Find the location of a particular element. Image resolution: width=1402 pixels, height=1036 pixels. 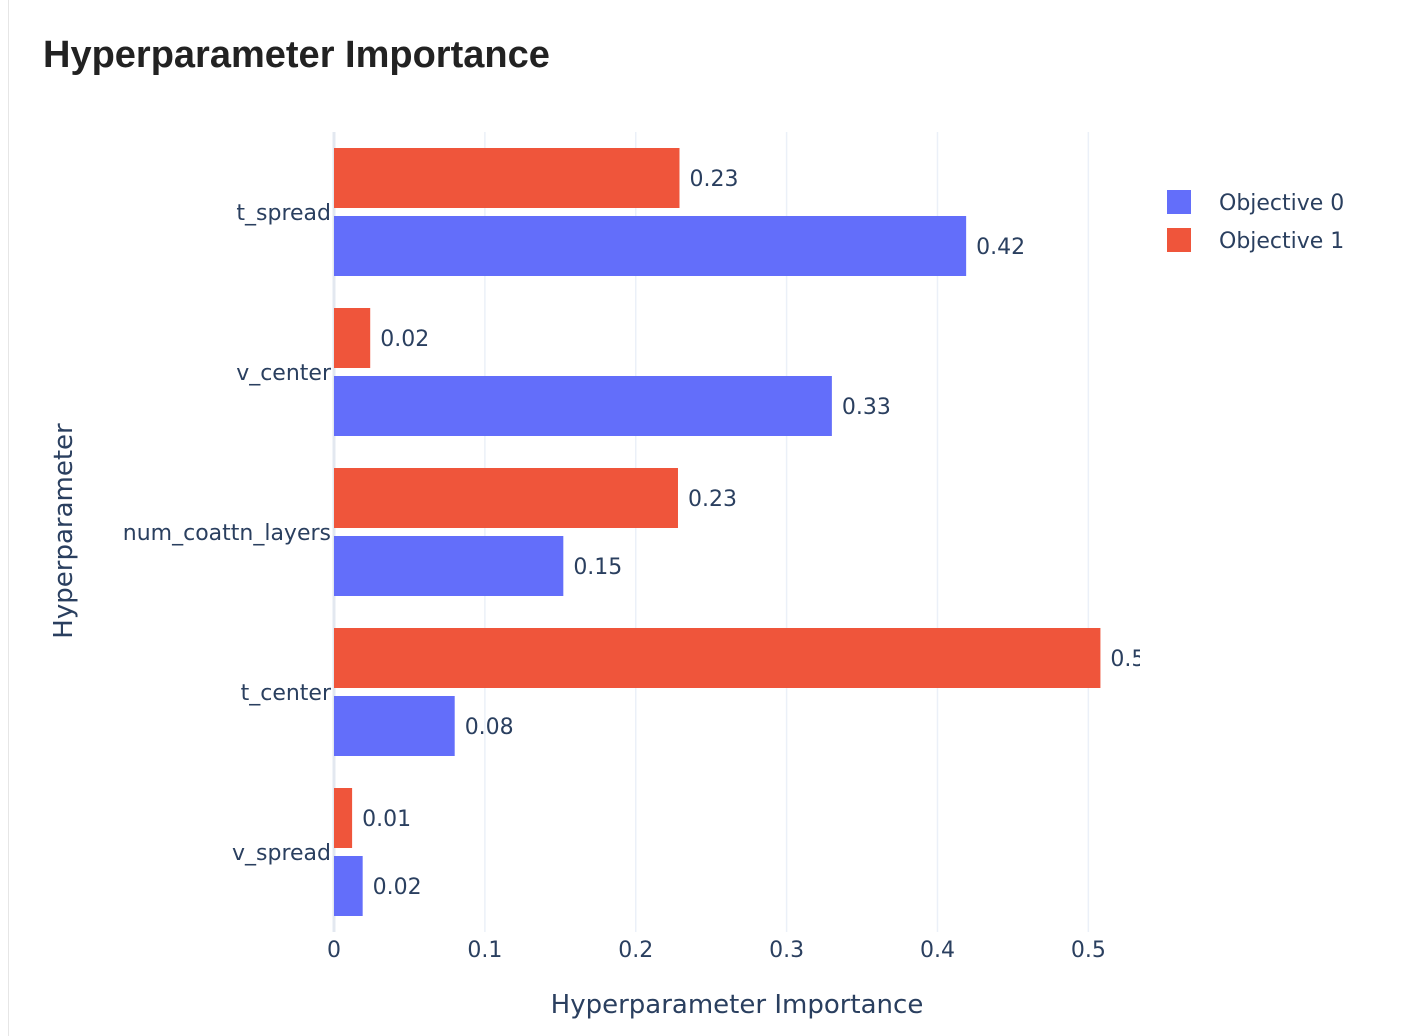

x-tick-label: 0 is located at coordinates (334, 950).